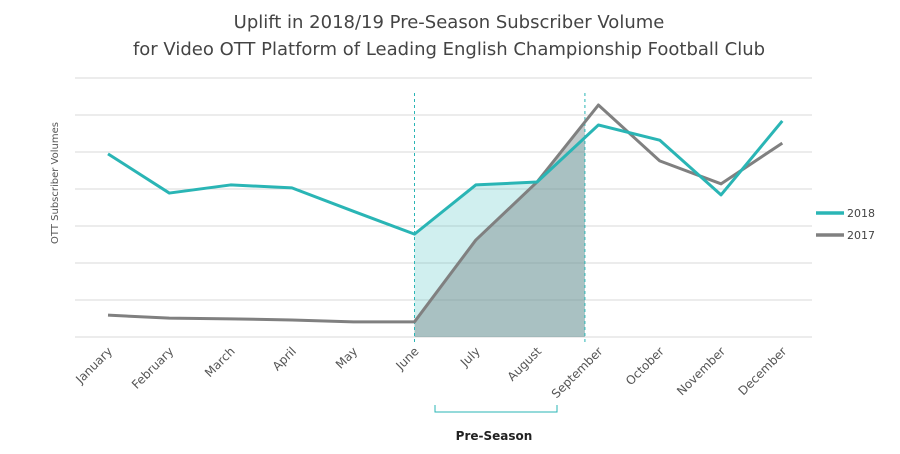  Describe the element at coordinates (645, 366) in the screenshot. I see `x-tick-label: October` at that location.